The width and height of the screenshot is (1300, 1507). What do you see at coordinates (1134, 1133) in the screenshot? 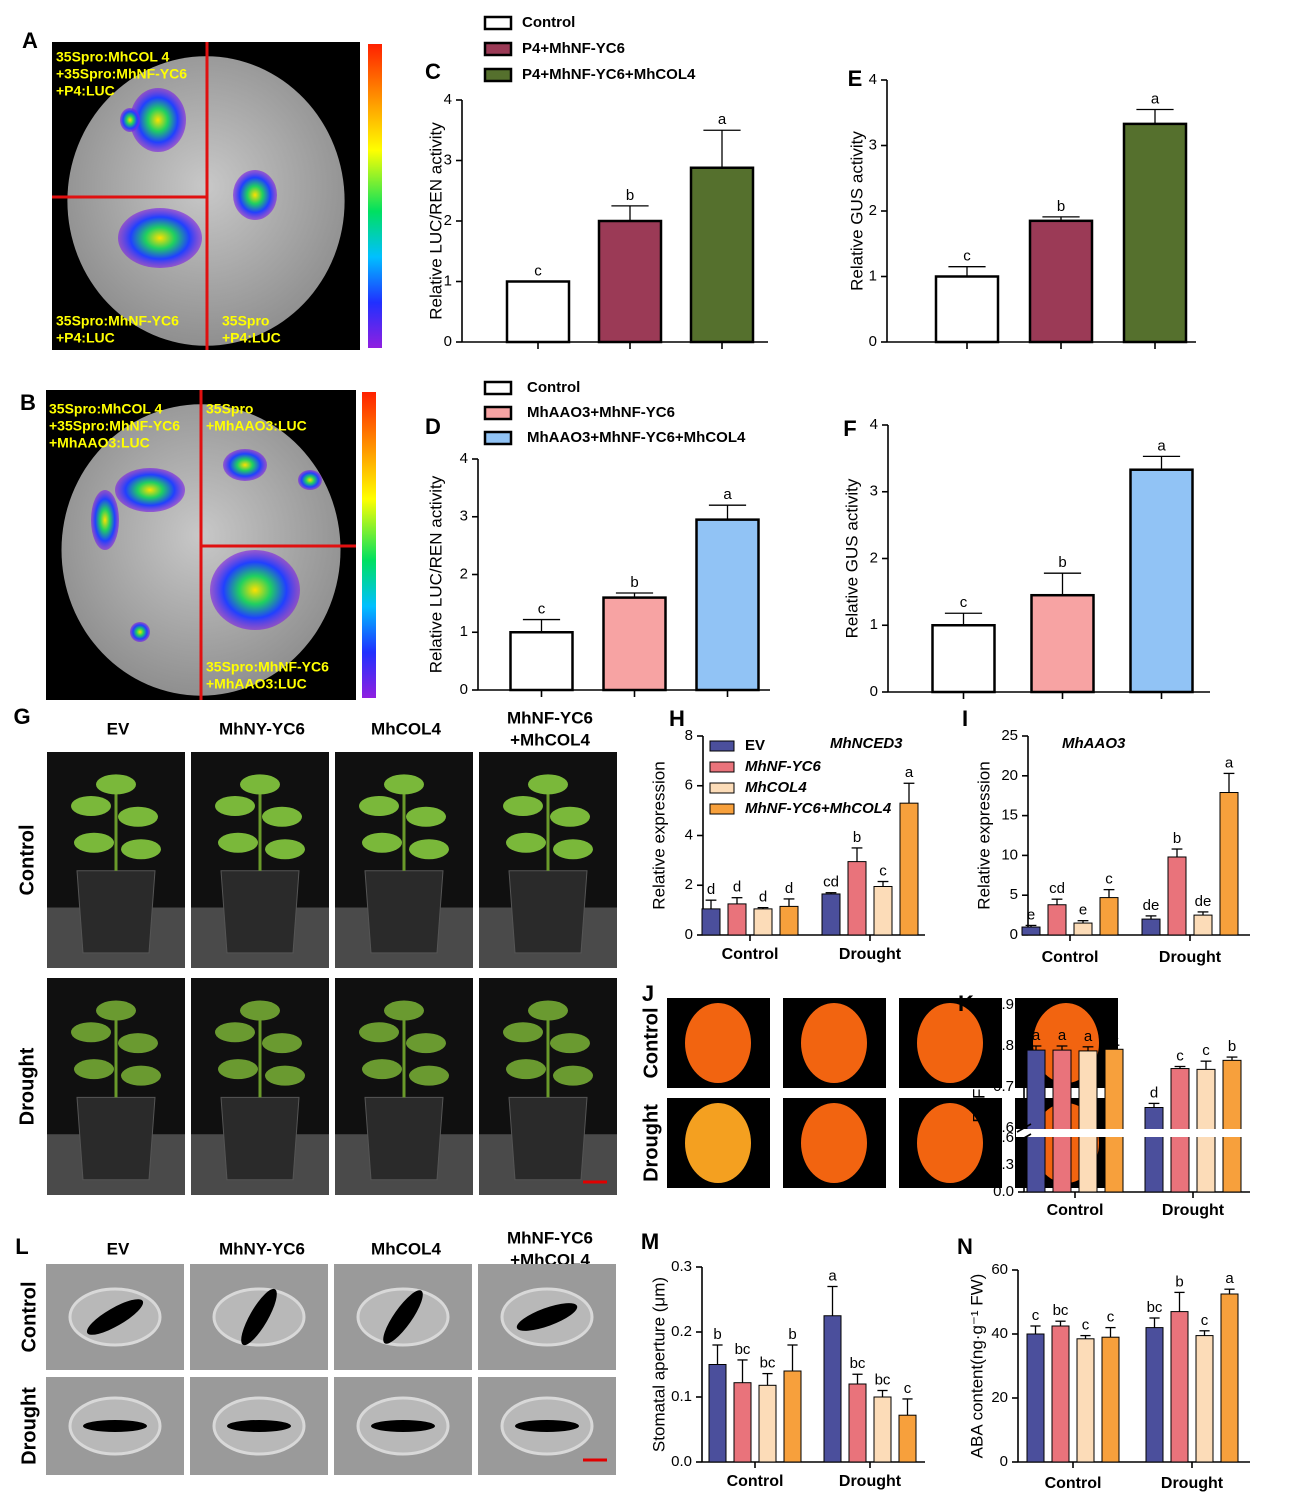
I see `axis-break` at bounding box center [1134, 1133].